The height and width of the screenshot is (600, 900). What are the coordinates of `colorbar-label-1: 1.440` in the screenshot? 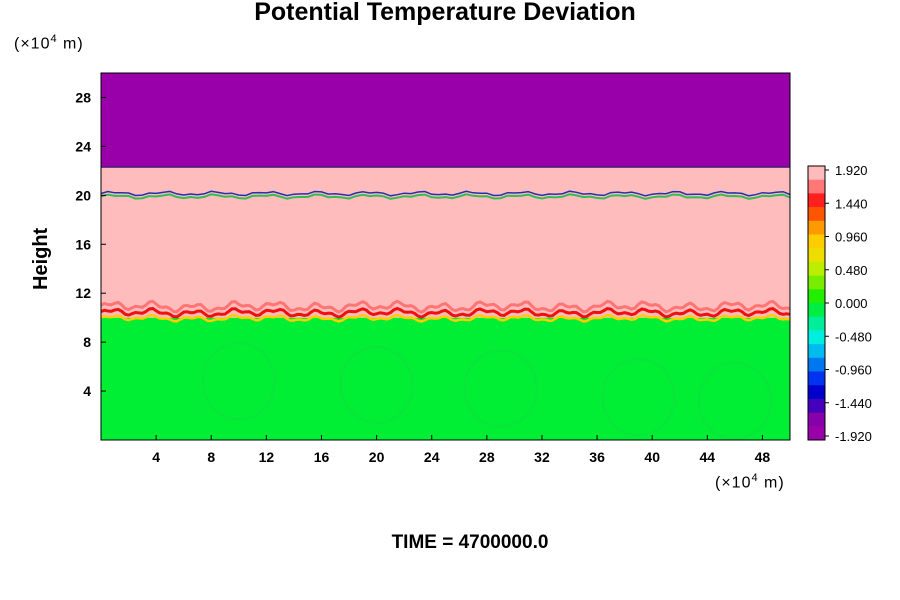 It's located at (851, 203).